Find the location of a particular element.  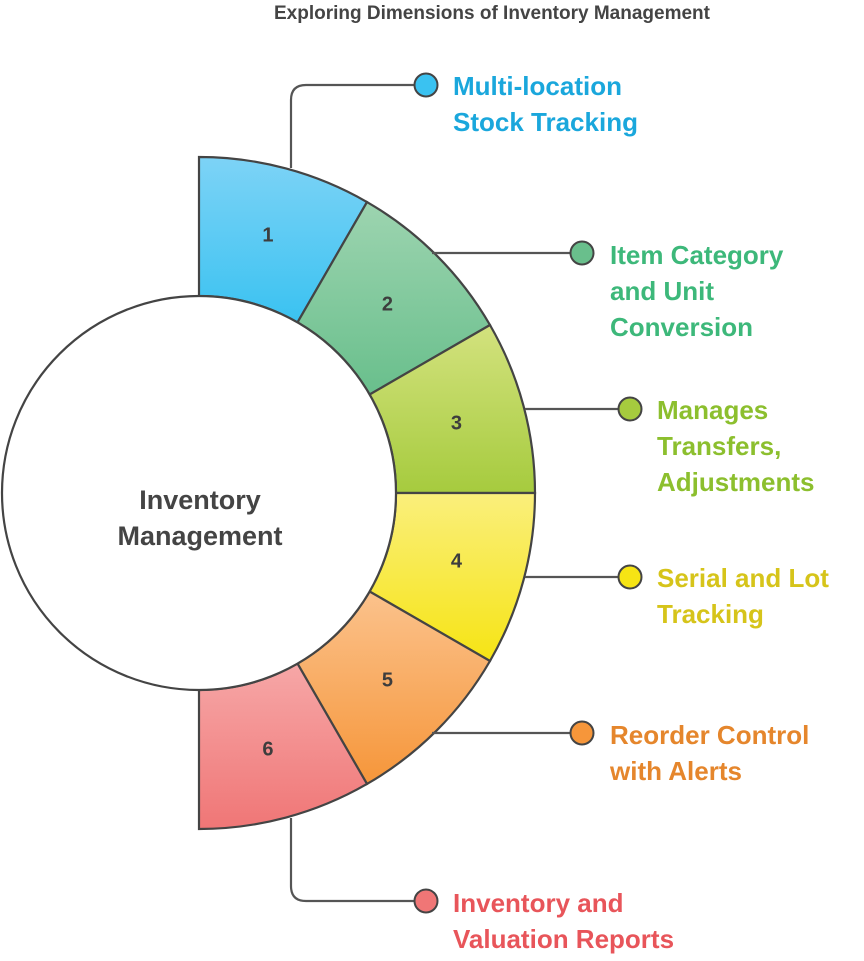

center-label-line1: Inventory is located at coordinates (200, 500).